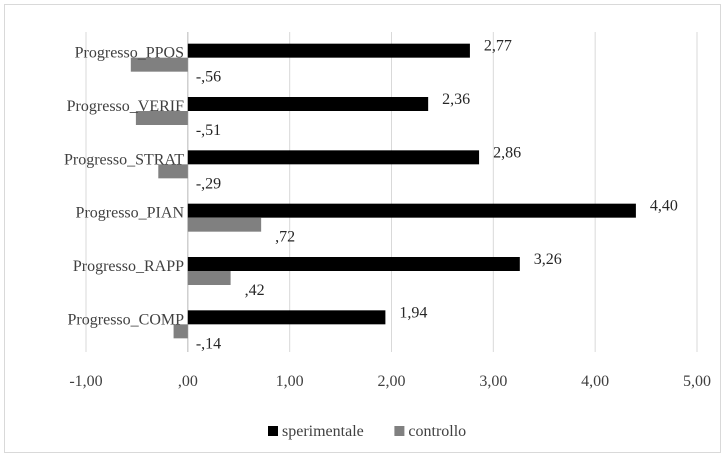 The height and width of the screenshot is (457, 725). What do you see at coordinates (437, 431) in the screenshot?
I see `legend-label-controllo: controllo` at bounding box center [437, 431].